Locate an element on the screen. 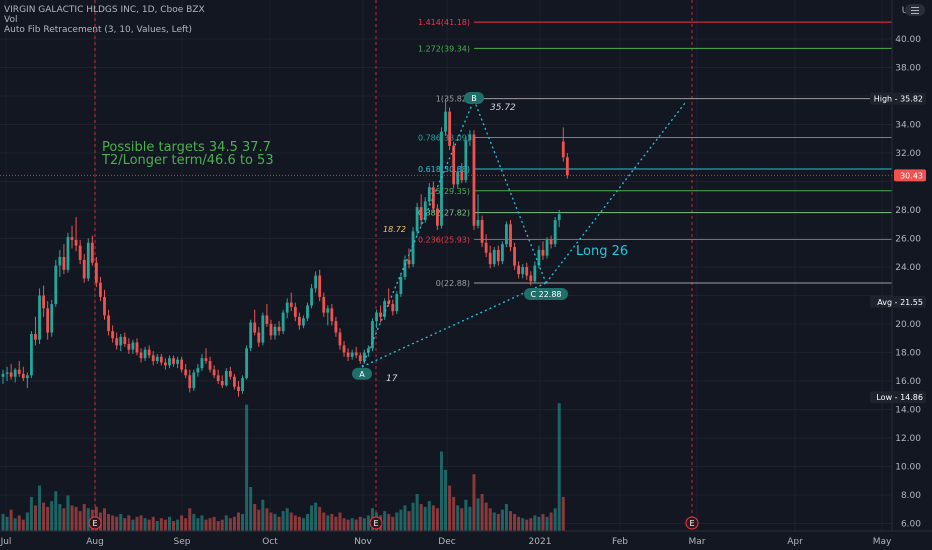  wave-a-b-line is located at coordinates (418, 233).